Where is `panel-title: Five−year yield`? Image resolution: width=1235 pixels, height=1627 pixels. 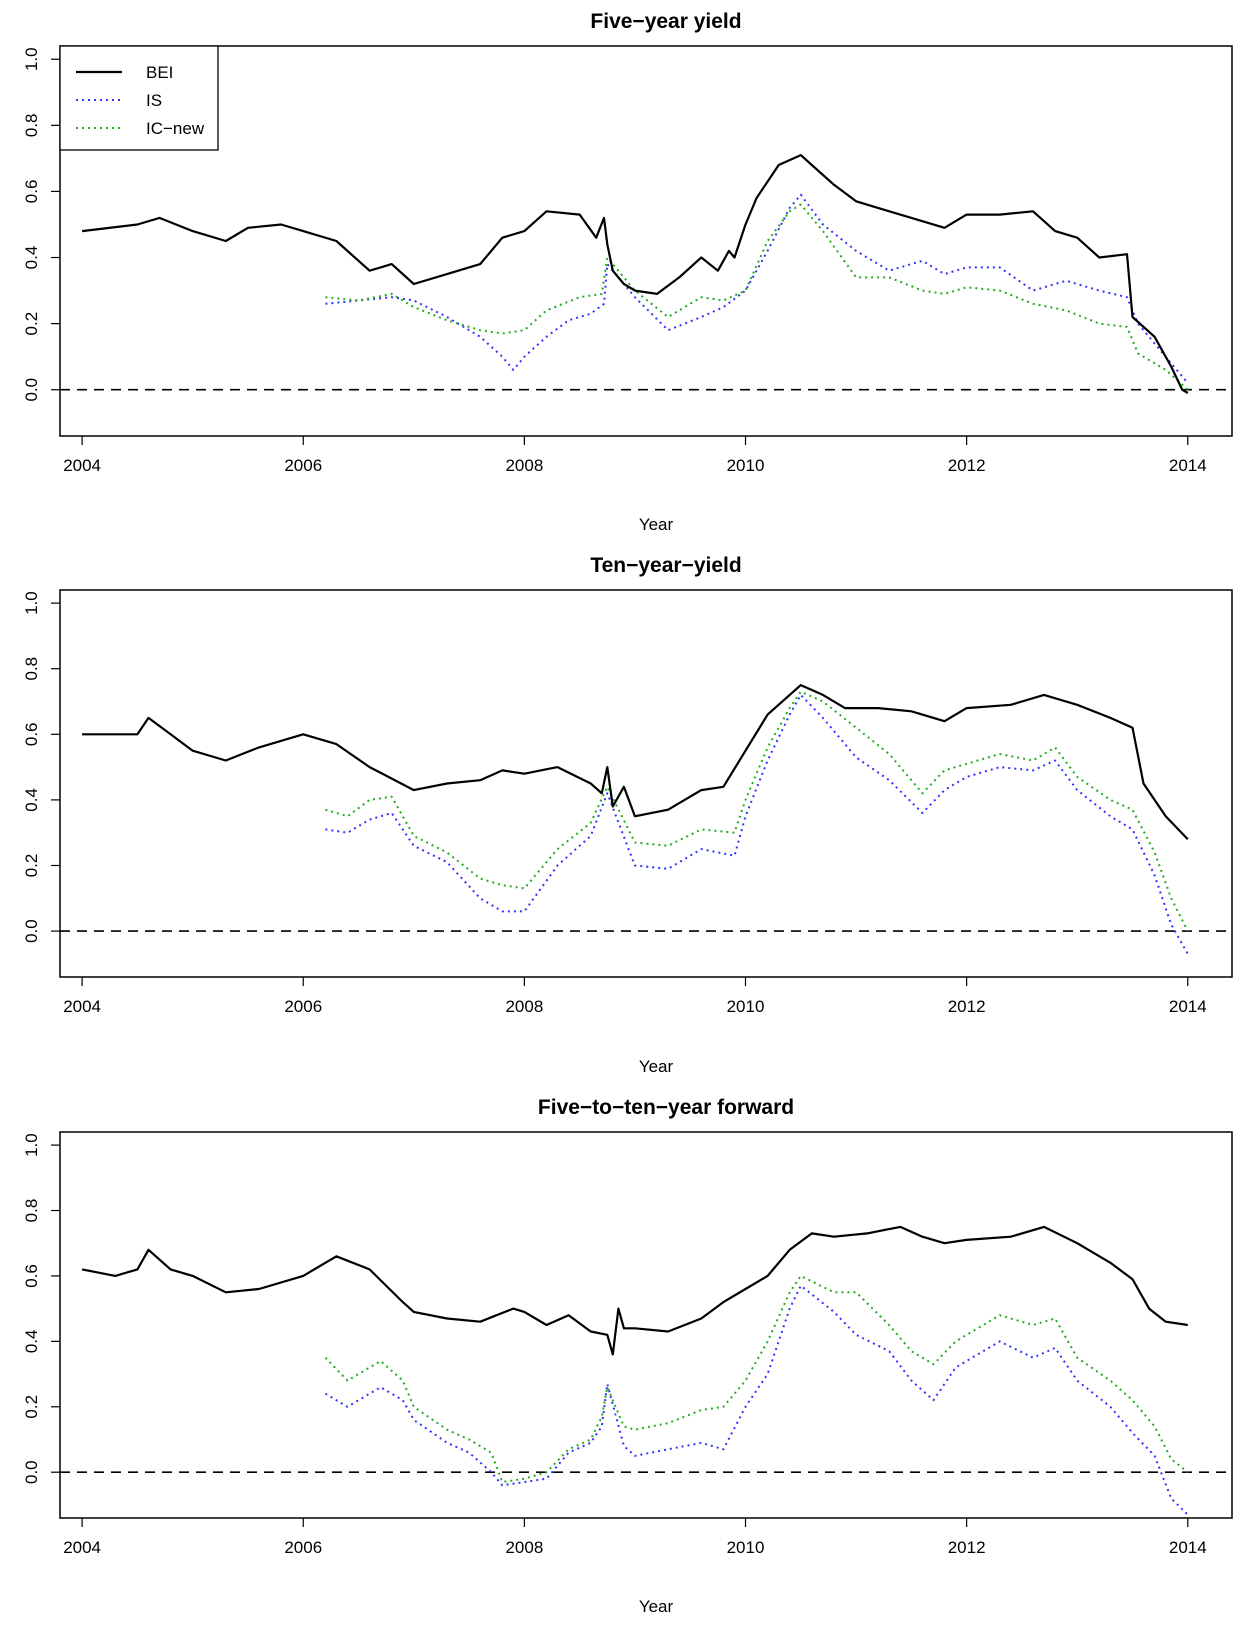 panel-title: Five−year yield is located at coordinates (665, 21).